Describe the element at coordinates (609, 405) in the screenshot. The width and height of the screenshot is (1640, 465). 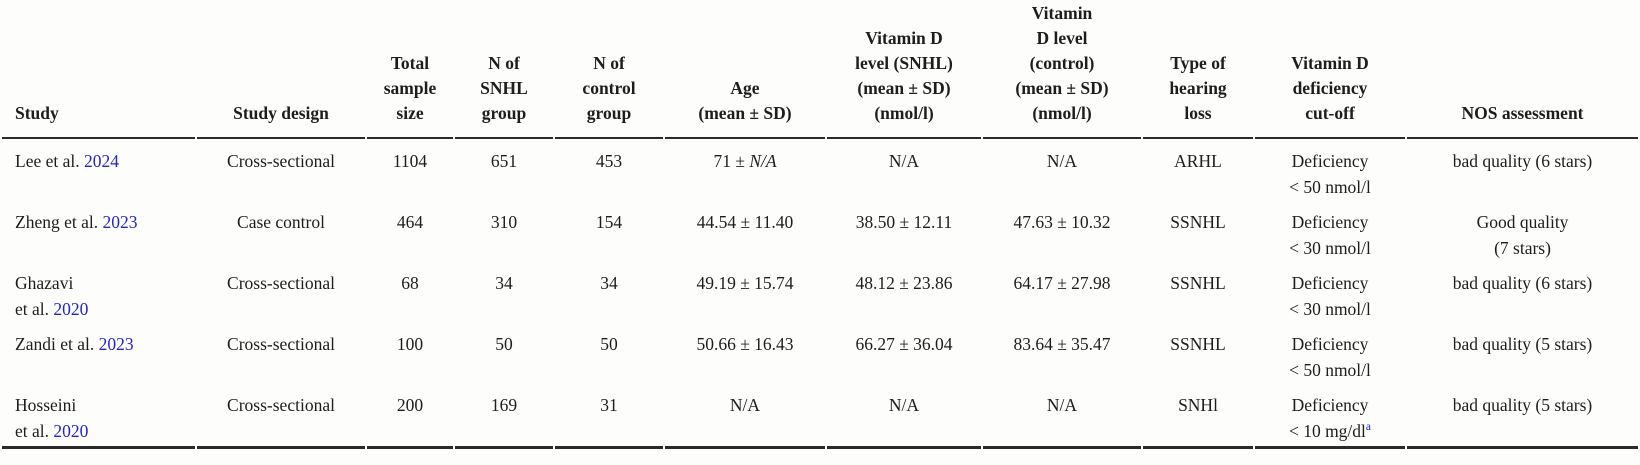
I see `cell-text: 31` at that location.